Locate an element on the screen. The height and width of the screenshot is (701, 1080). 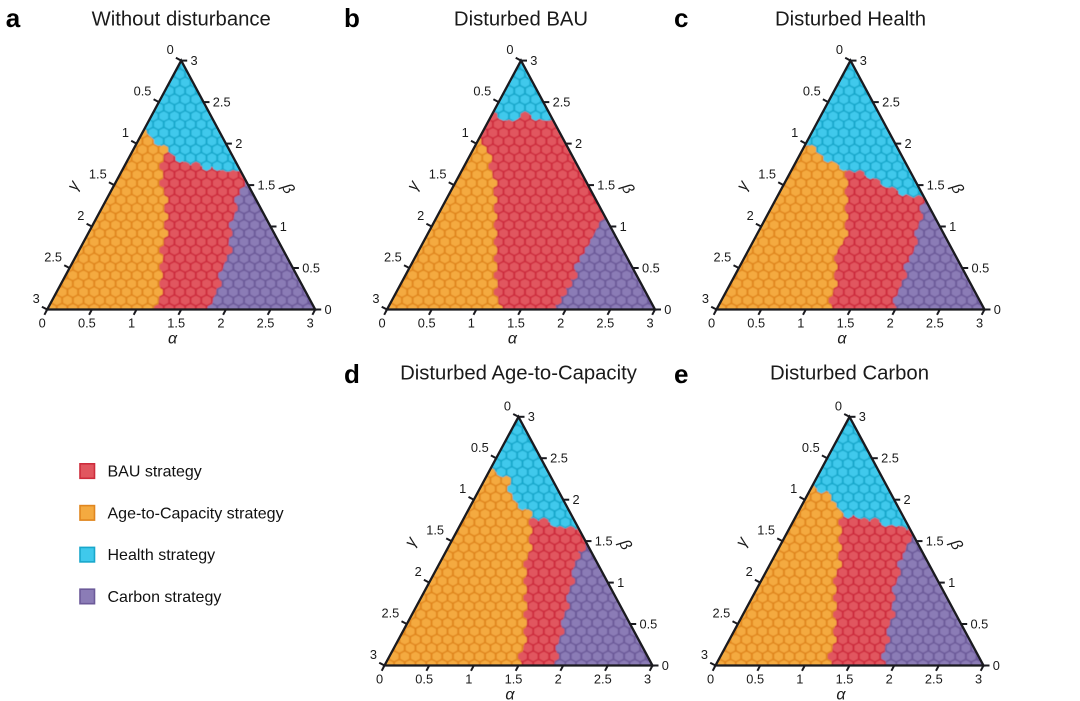
svg-text: Disturbed BAU is located at coordinates (521, 19).